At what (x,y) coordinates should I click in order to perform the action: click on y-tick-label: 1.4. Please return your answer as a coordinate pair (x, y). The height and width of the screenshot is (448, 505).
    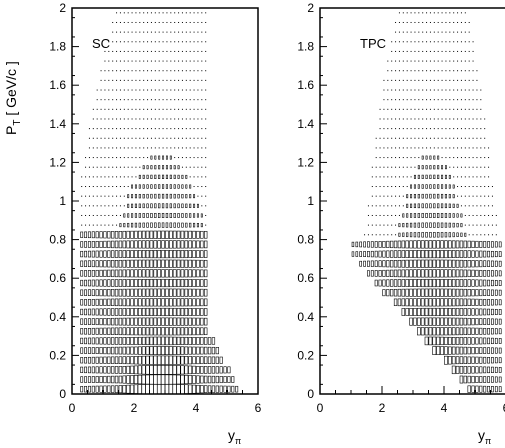
    Looking at the image, I should click on (57, 124).